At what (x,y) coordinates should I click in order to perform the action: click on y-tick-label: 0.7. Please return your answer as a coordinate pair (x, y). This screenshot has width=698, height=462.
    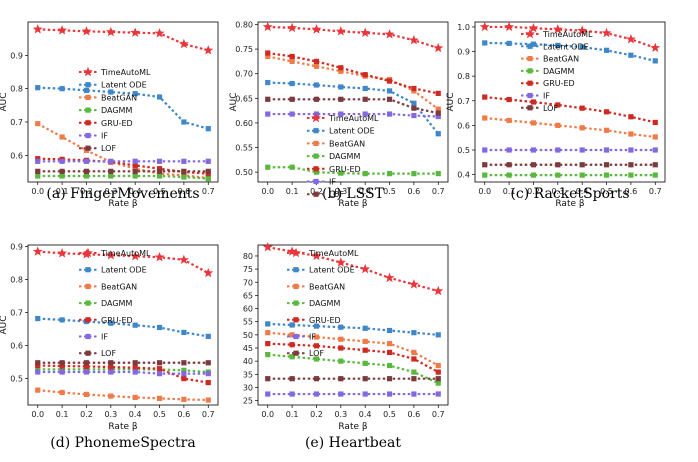
    Looking at the image, I should click on (463, 101).